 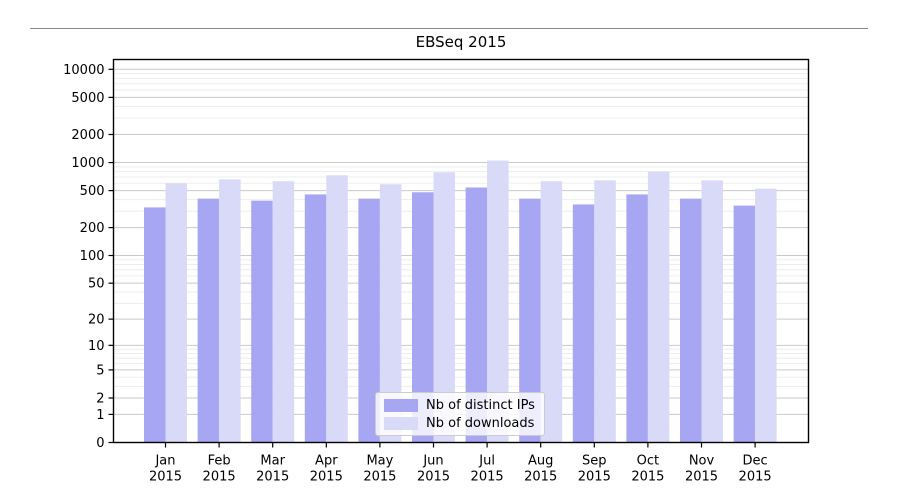 I want to click on y-tick-label: 0, so click(x=100, y=443).